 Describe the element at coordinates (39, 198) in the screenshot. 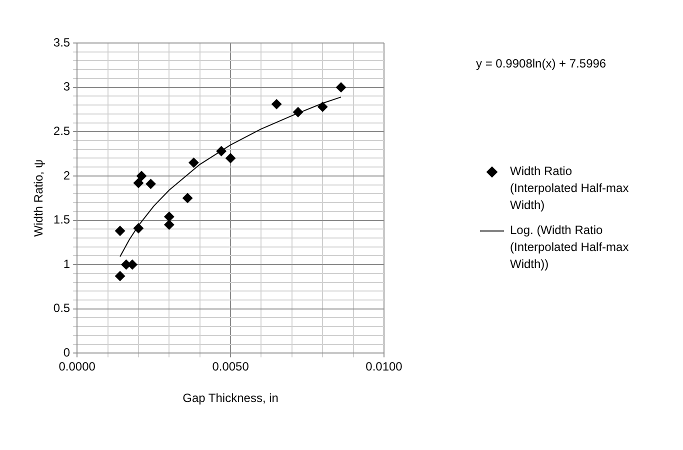

I see `y-axis-title: Width Ratio, ψ` at that location.